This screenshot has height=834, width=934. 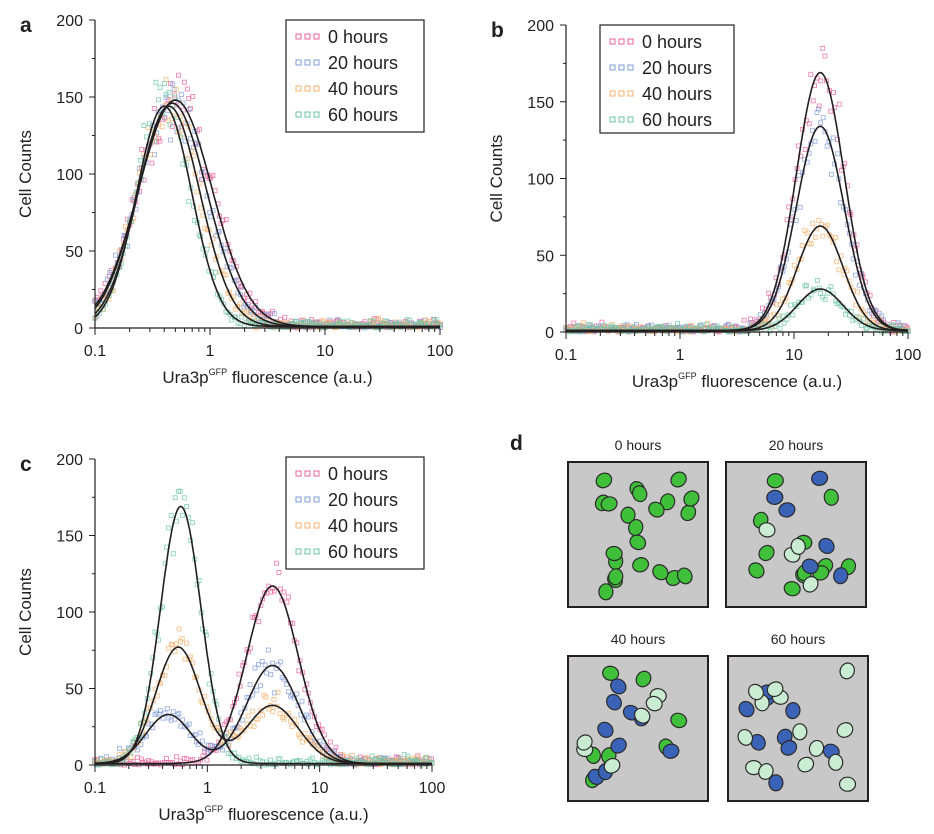 I want to click on x-tick-label: 100, so click(x=440, y=351).